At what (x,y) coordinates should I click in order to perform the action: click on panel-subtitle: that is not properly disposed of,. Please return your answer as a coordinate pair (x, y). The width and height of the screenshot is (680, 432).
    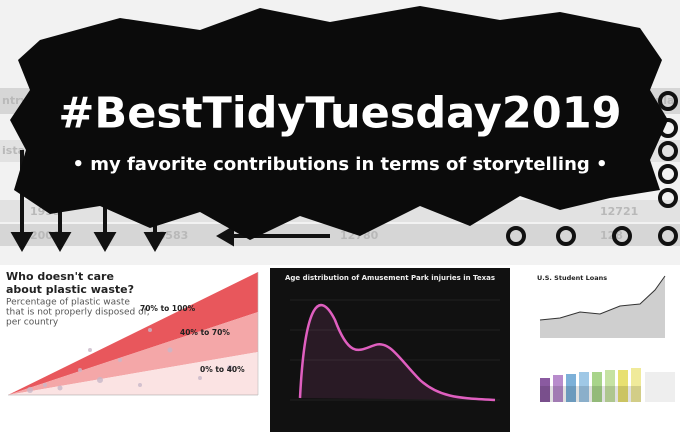
    Looking at the image, I should click on (78, 313).